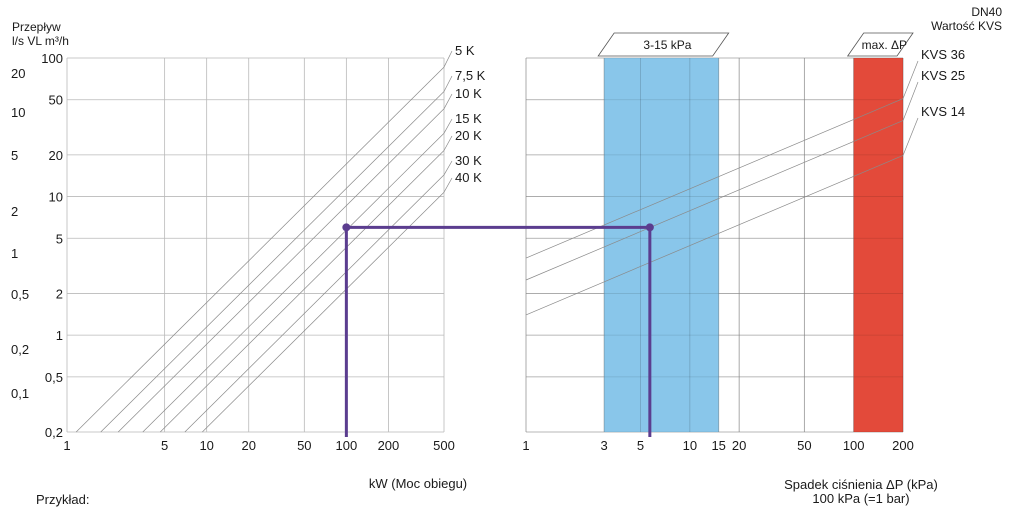 This screenshot has width=1009, height=509. What do you see at coordinates (62, 499) in the screenshot?
I see `example-label: Przykład:` at bounding box center [62, 499].